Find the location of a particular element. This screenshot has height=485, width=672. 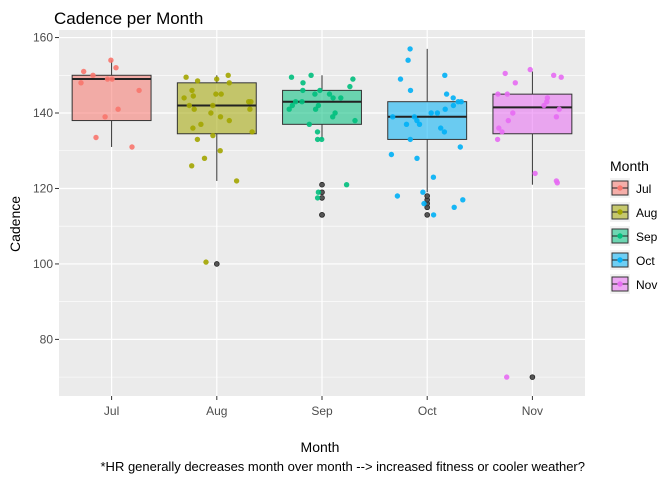

legend-title: Month is located at coordinates (629, 166).